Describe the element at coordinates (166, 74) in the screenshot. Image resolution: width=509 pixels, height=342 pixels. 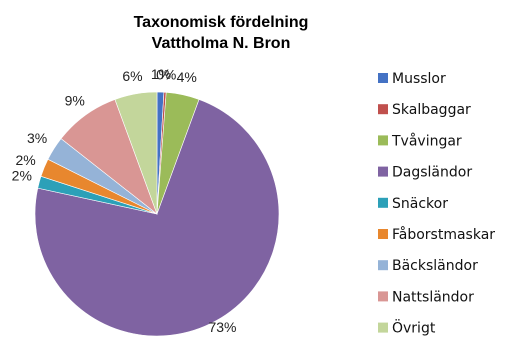
I see `pie-data-label: 0%` at that location.